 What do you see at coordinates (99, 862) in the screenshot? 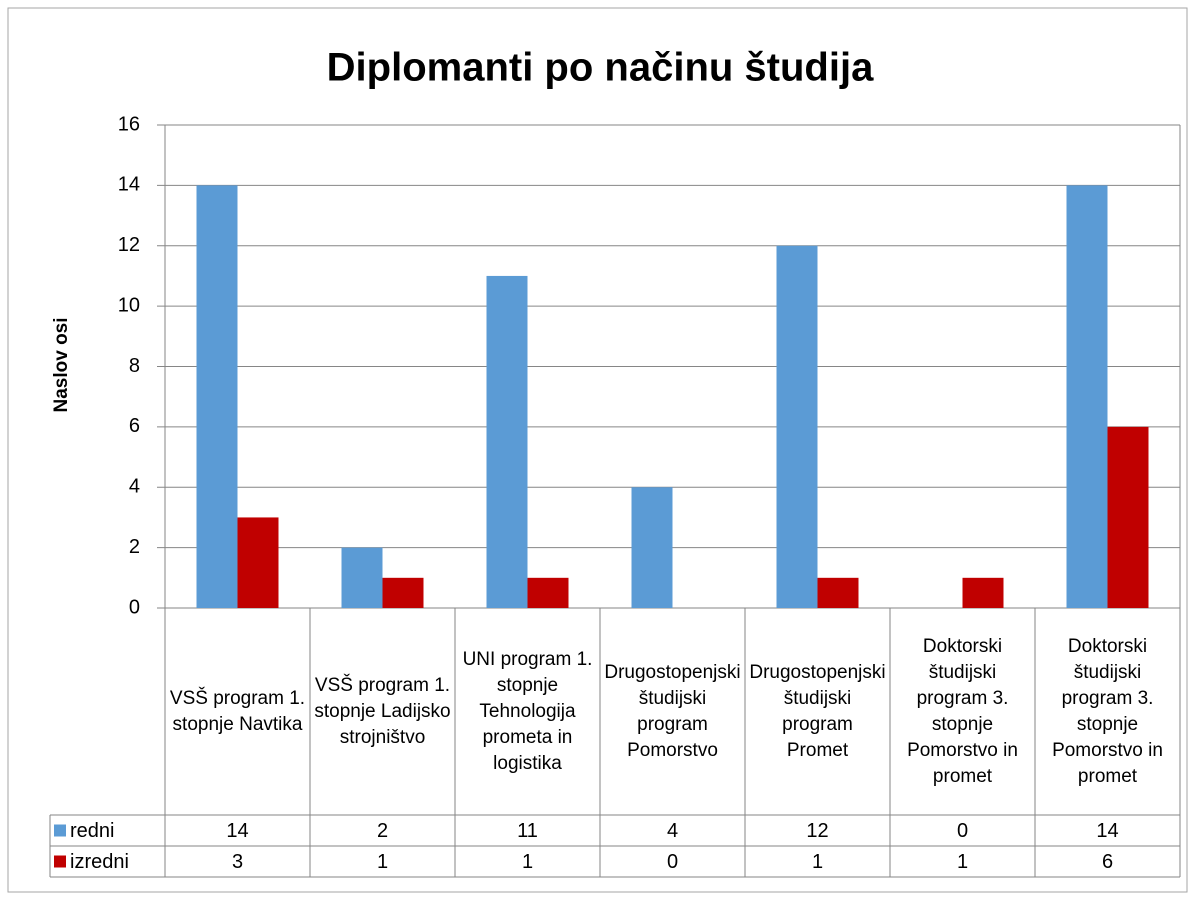
I see `legend-label: izredni` at bounding box center [99, 862].